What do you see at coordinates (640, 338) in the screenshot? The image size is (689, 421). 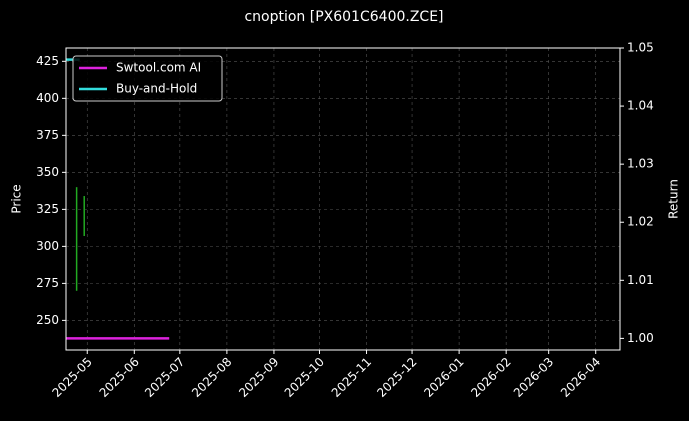 I see `y2-tick-label: 1.00` at bounding box center [640, 338].